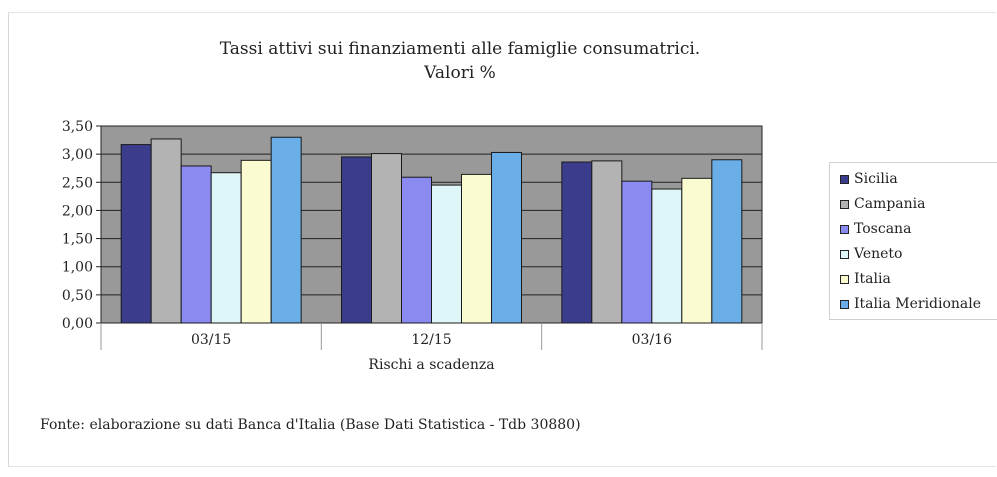 This screenshot has height=477, width=997. What do you see at coordinates (77, 324) in the screenshot?
I see `y-tick-label: 0,00` at bounding box center [77, 324].